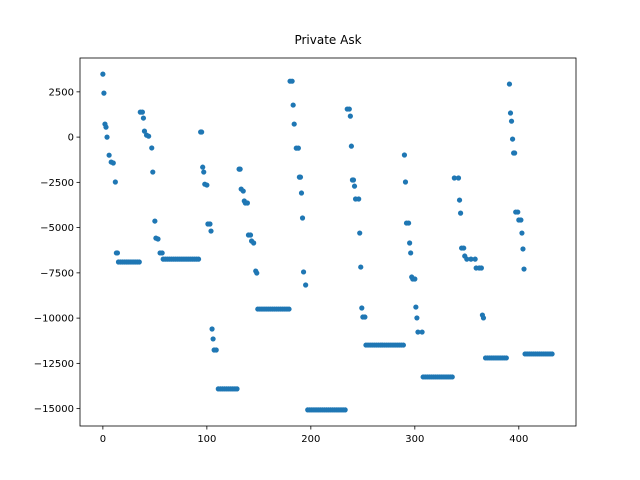 This screenshot has width=640, height=480. What do you see at coordinates (71, 138) in the screenshot?
I see `y-tick-label: 0` at bounding box center [71, 138].